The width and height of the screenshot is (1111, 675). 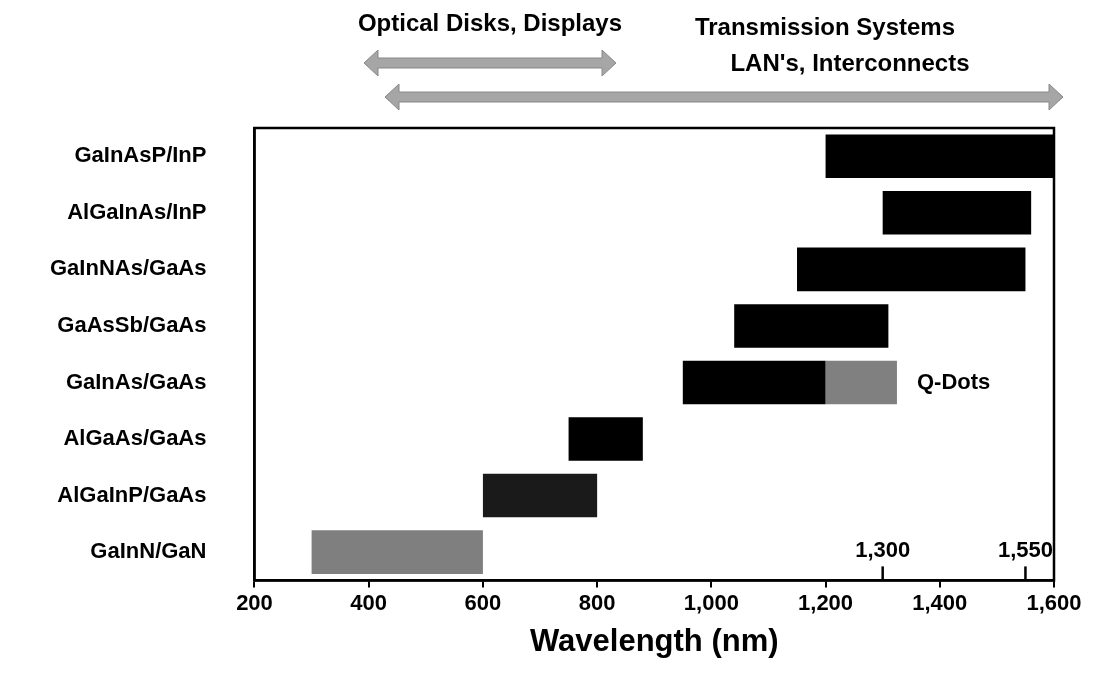 I want to click on text: Transmission Systems, so click(x=825, y=26).